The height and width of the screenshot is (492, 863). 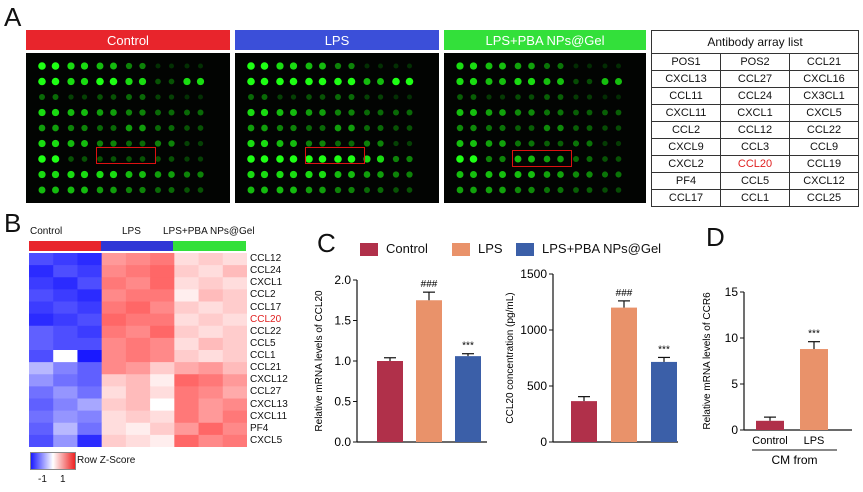 What do you see at coordinates (686, 164) in the screenshot?
I see `antibody-table-cell: CXCL2` at bounding box center [686, 164].